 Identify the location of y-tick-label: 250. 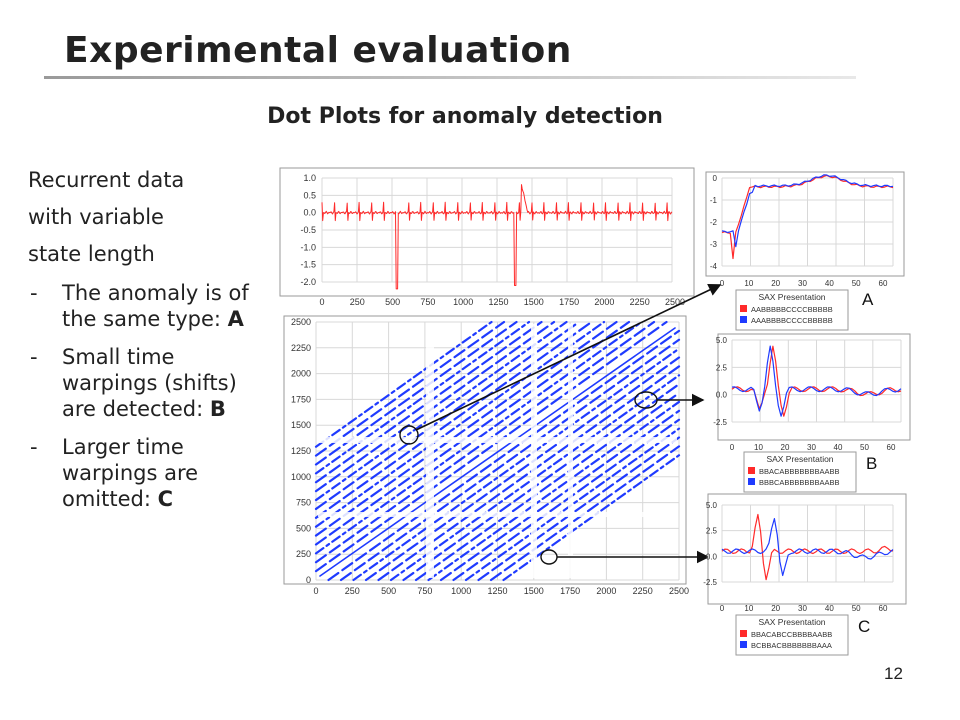
(303, 554).